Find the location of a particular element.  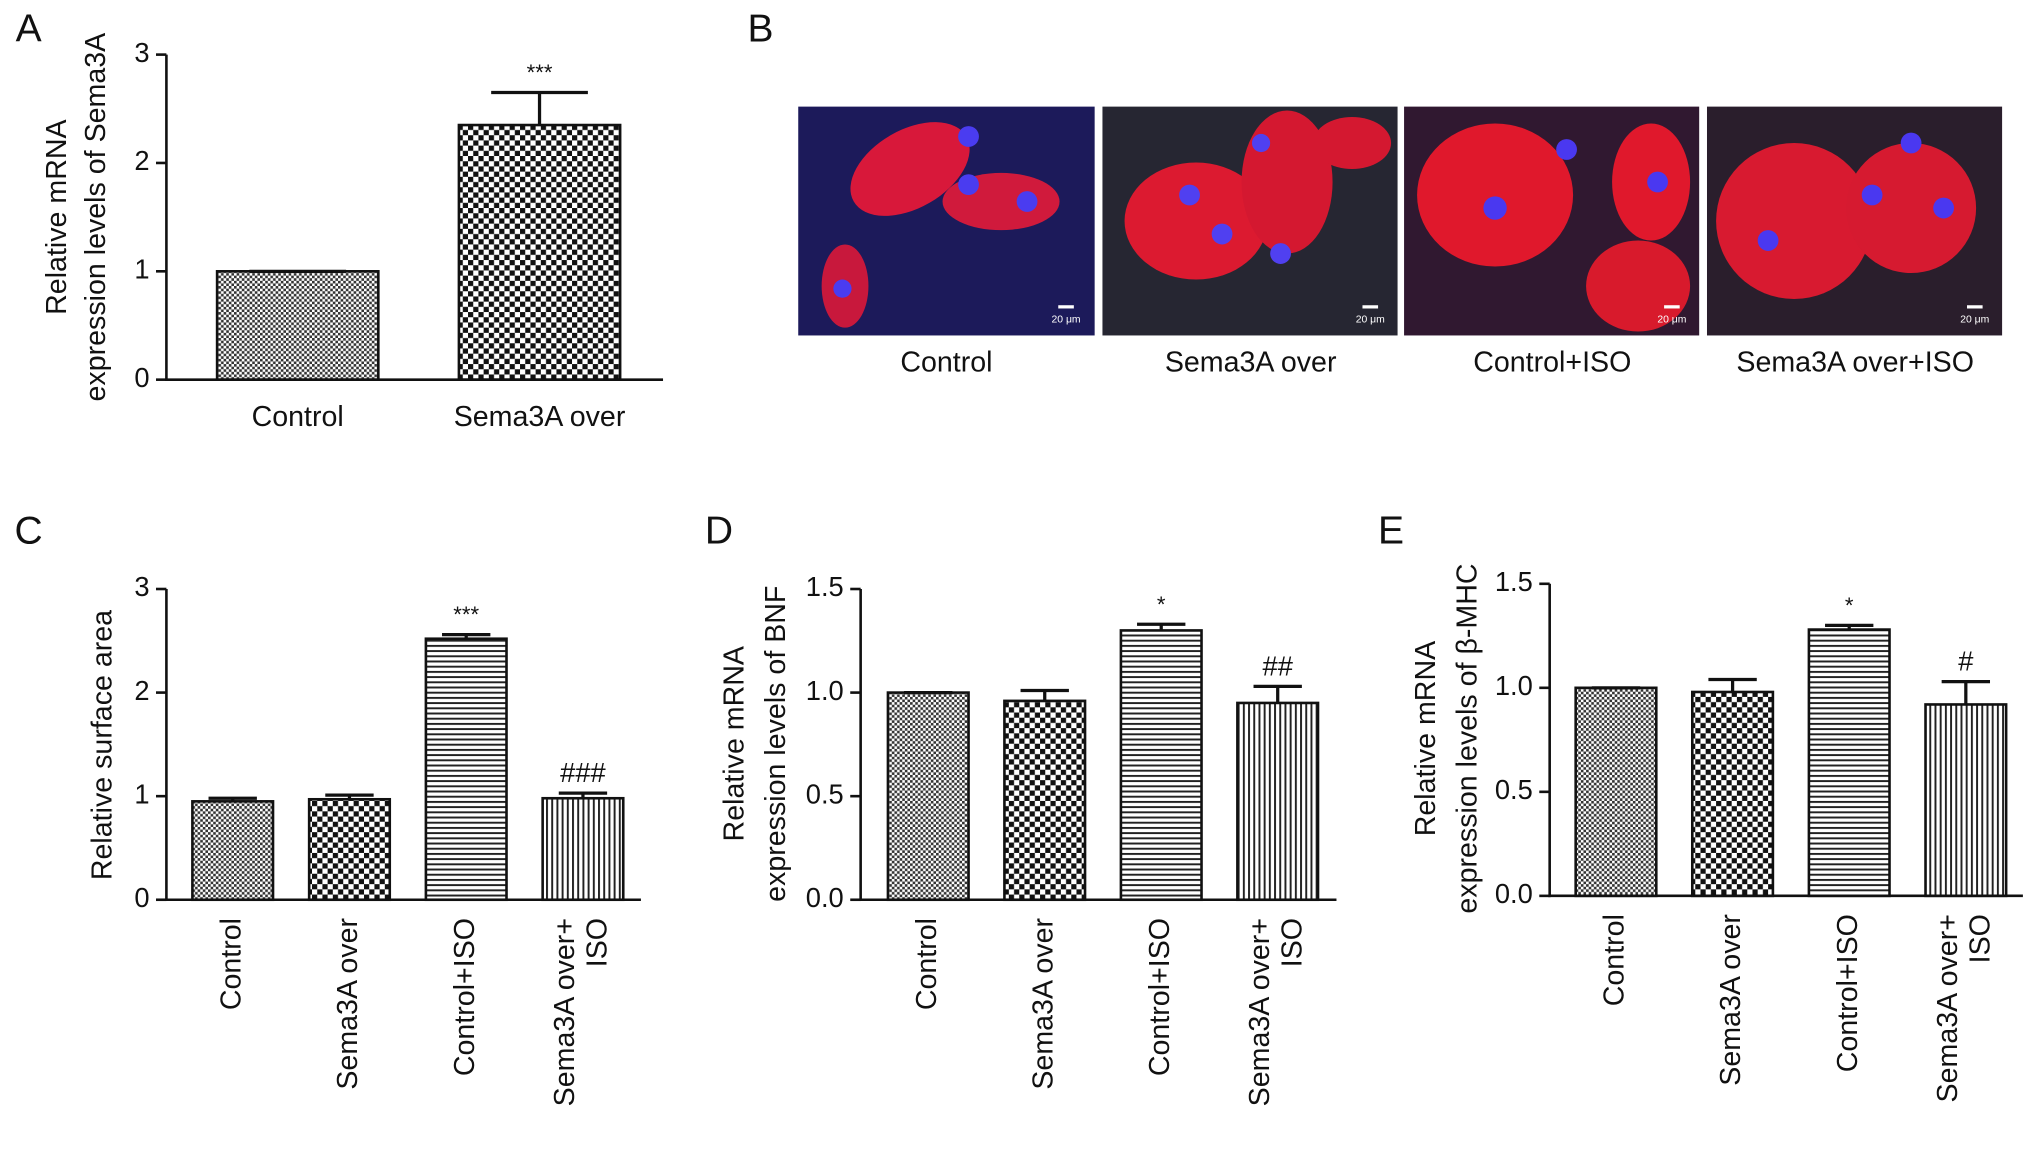

significance-label: ### is located at coordinates (583, 772).